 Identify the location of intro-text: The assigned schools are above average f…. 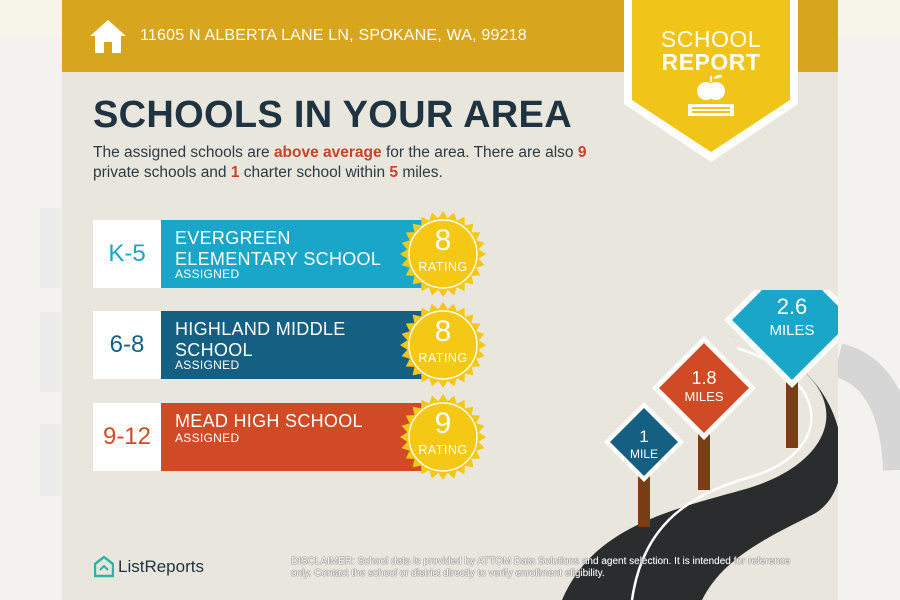
(340, 162).